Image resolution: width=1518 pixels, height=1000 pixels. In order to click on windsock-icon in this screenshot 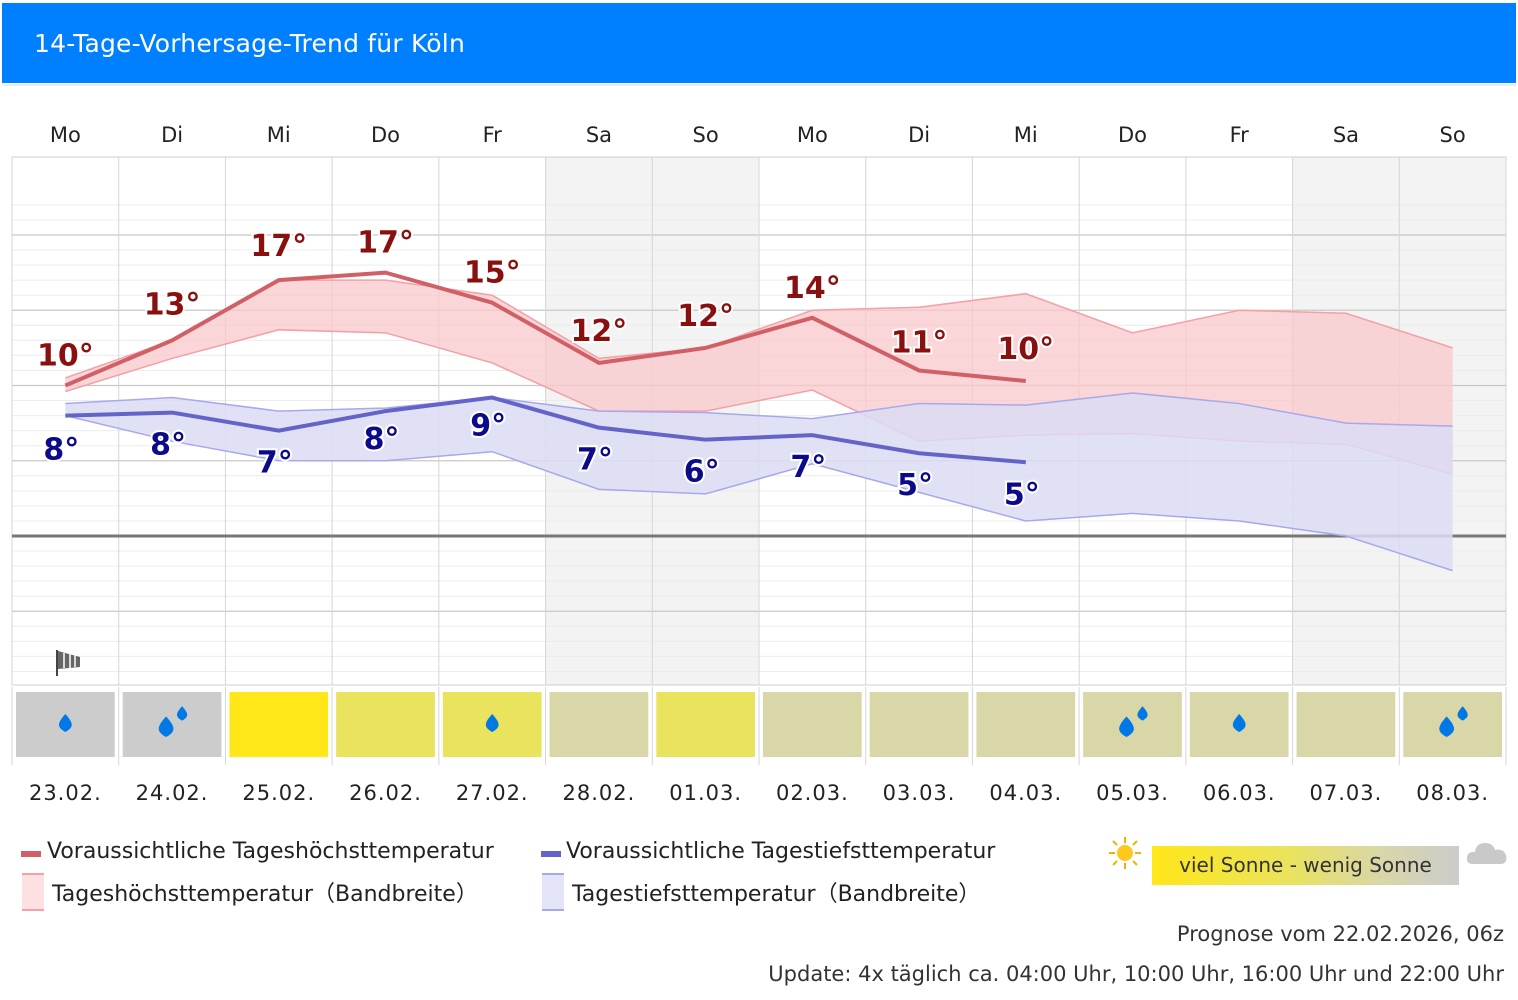, I will do `click(68, 663)`.